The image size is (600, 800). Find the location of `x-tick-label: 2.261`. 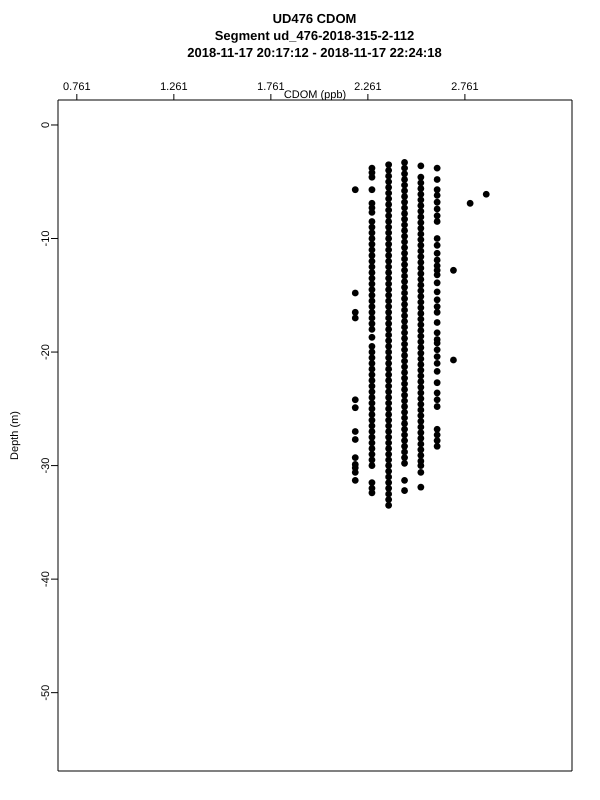

x-tick-label: 2.261 is located at coordinates (368, 87).